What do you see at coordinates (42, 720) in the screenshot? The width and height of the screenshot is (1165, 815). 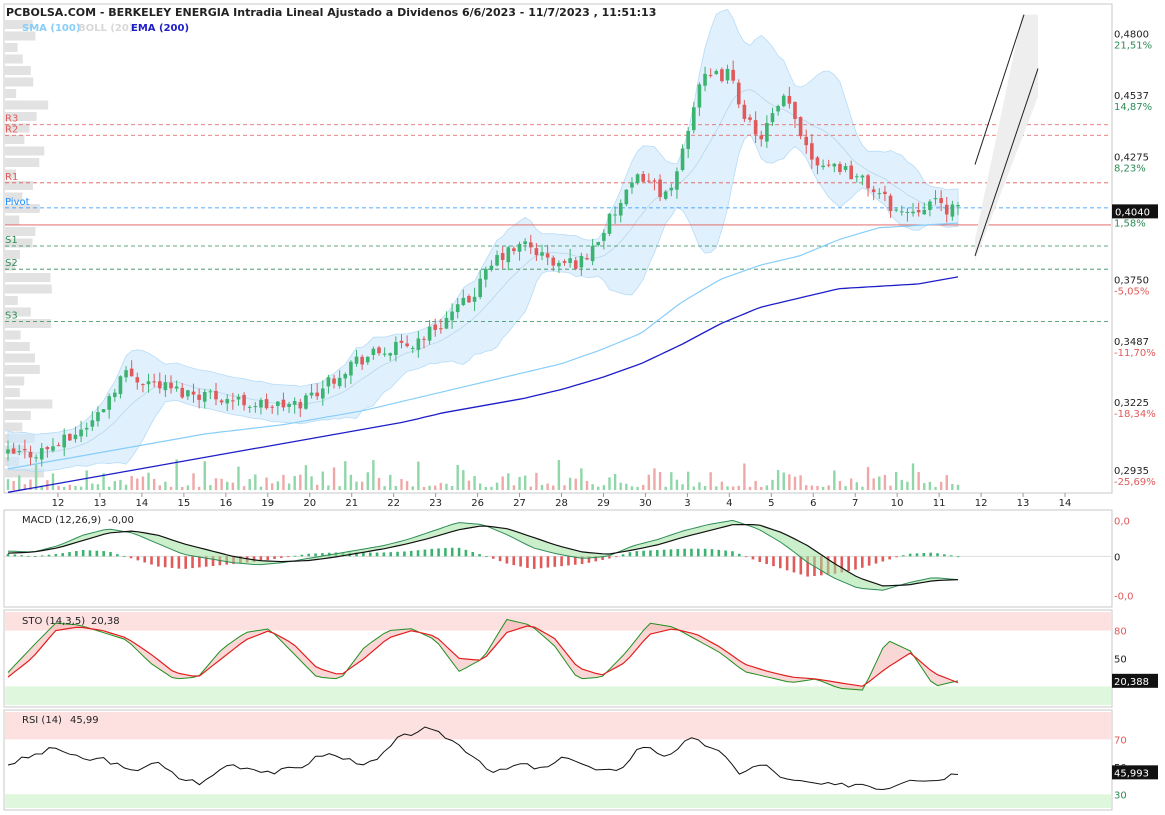 I see `rsi-title: RSI (14)` at bounding box center [42, 720].